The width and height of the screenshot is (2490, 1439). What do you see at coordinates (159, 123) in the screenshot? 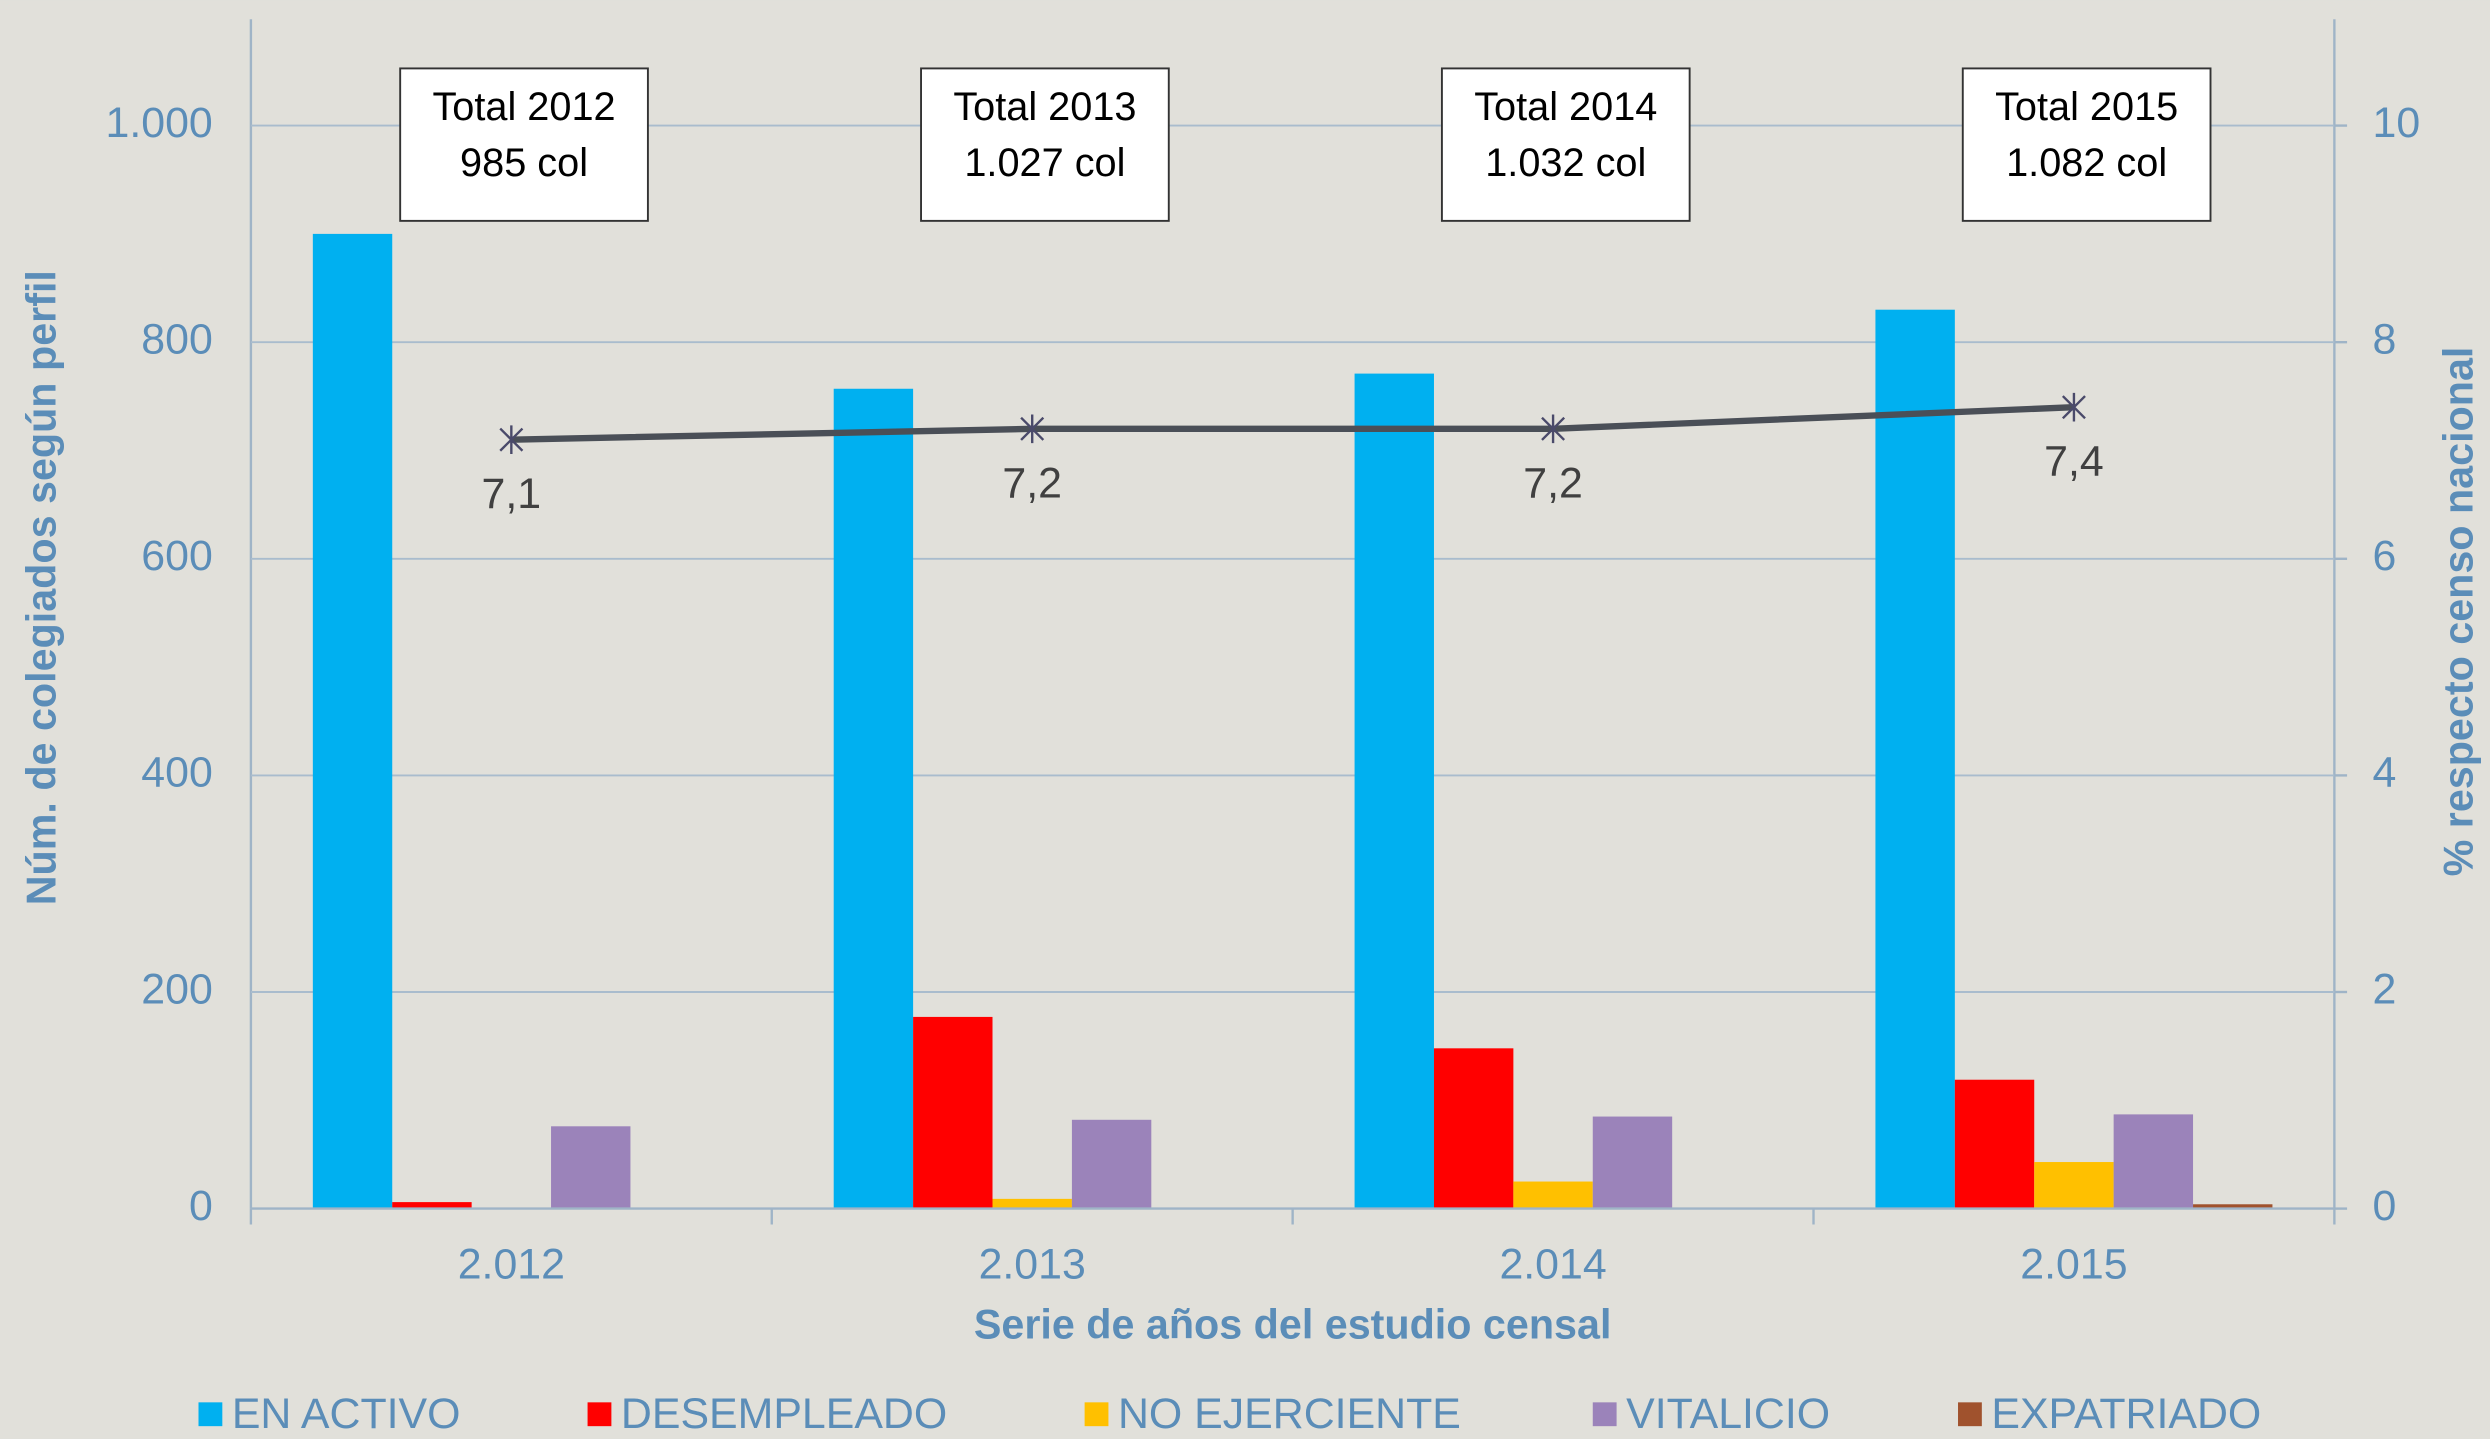
I see `y-tick-label: 1.000` at bounding box center [159, 123].